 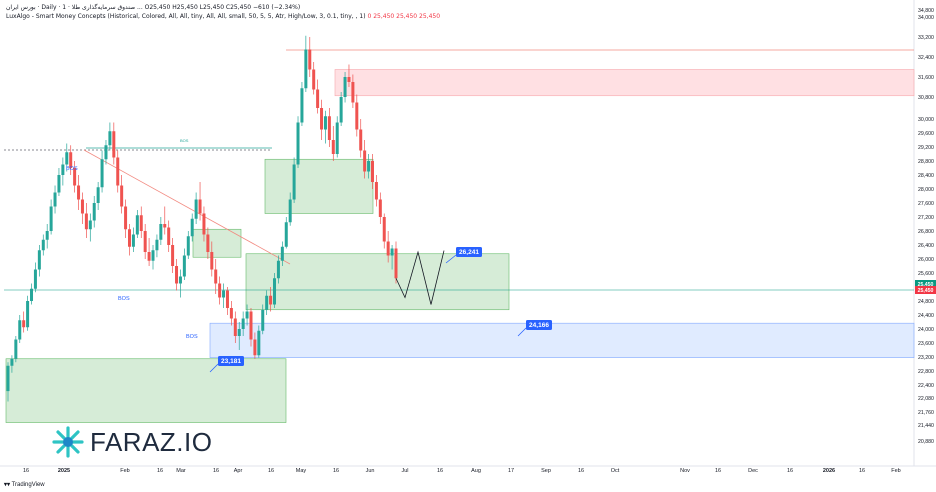 I want to click on y-tick-label: 24,400, so click(x=926, y=316).